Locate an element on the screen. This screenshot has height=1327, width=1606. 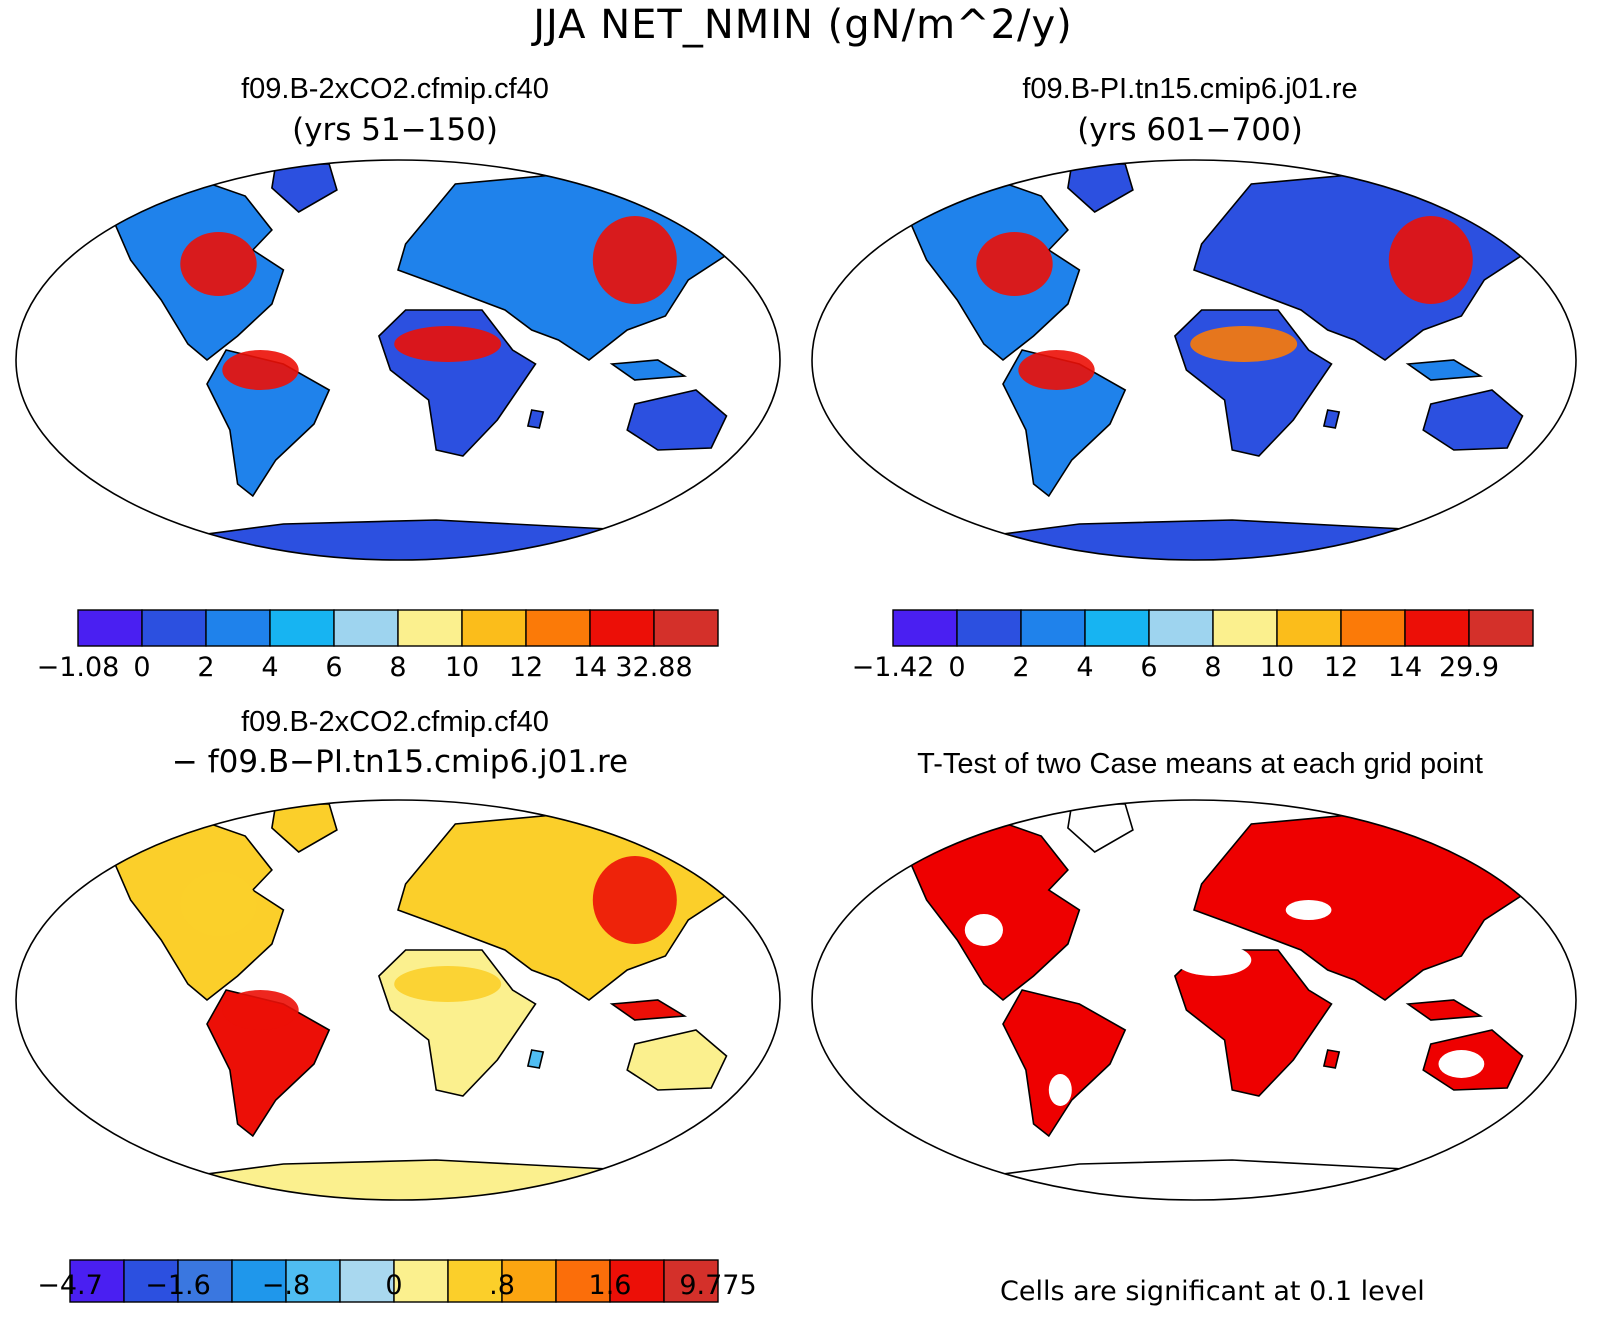
colorbar-tick-label: −1.6 is located at coordinates (178, 1285).